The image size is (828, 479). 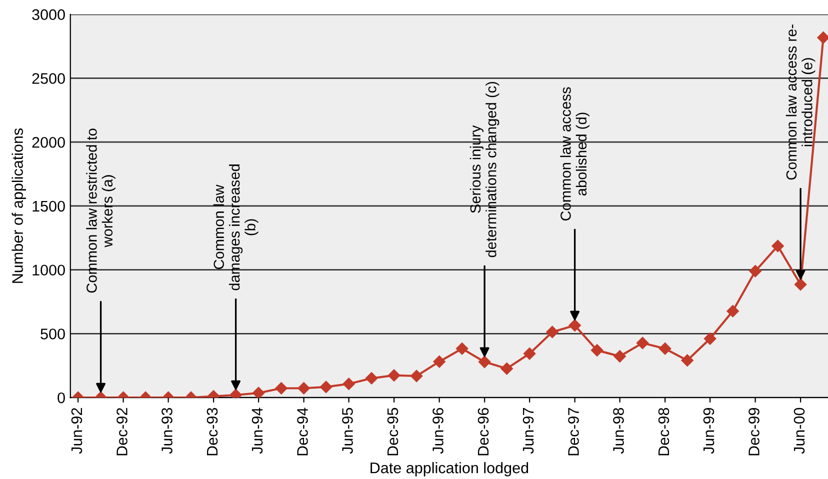 What do you see at coordinates (528, 431) in the screenshot?
I see `x-tick-label: Jun-97` at bounding box center [528, 431].